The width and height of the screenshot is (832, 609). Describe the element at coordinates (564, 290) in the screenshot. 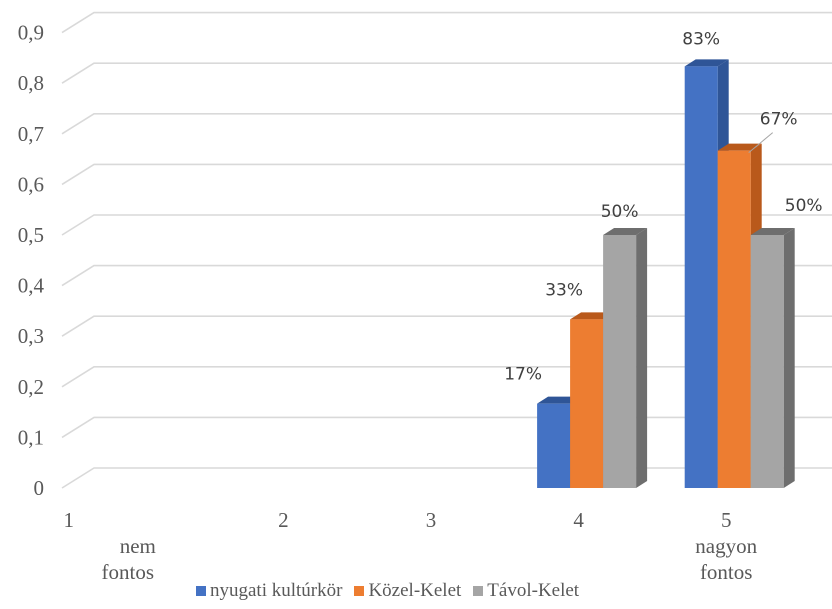

I see `data-label: 33%` at that location.